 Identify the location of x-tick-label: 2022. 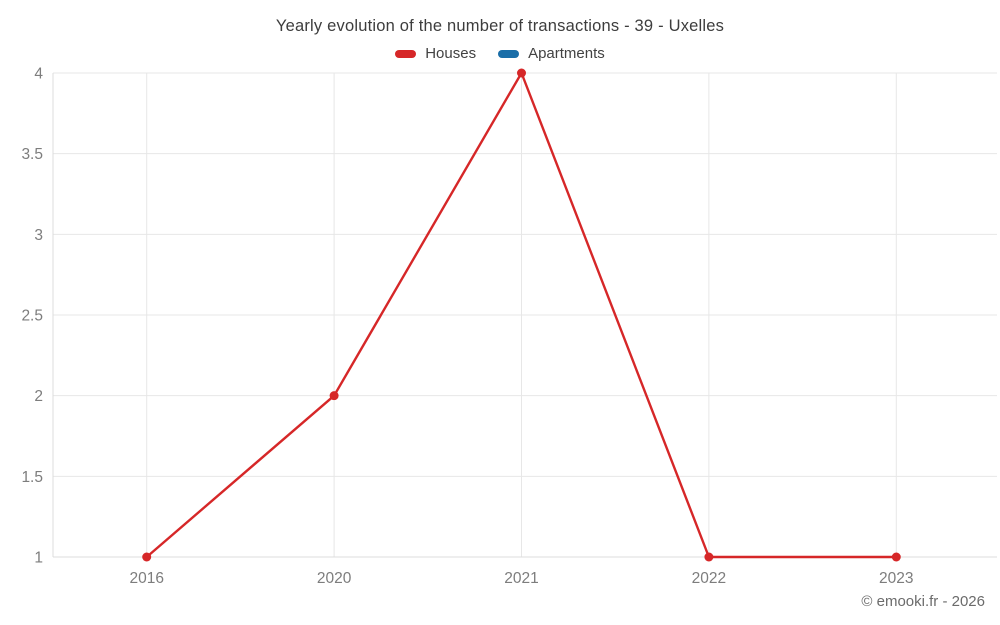
(709, 578).